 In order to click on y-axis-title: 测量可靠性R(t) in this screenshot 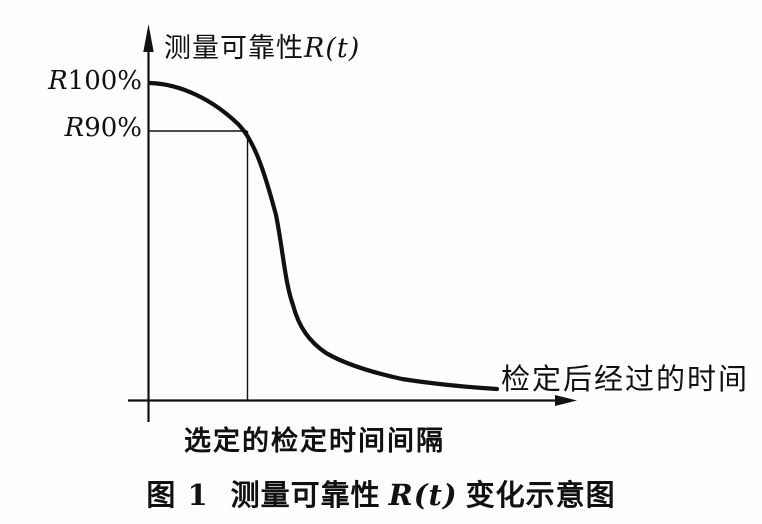, I will do `click(262, 45)`.